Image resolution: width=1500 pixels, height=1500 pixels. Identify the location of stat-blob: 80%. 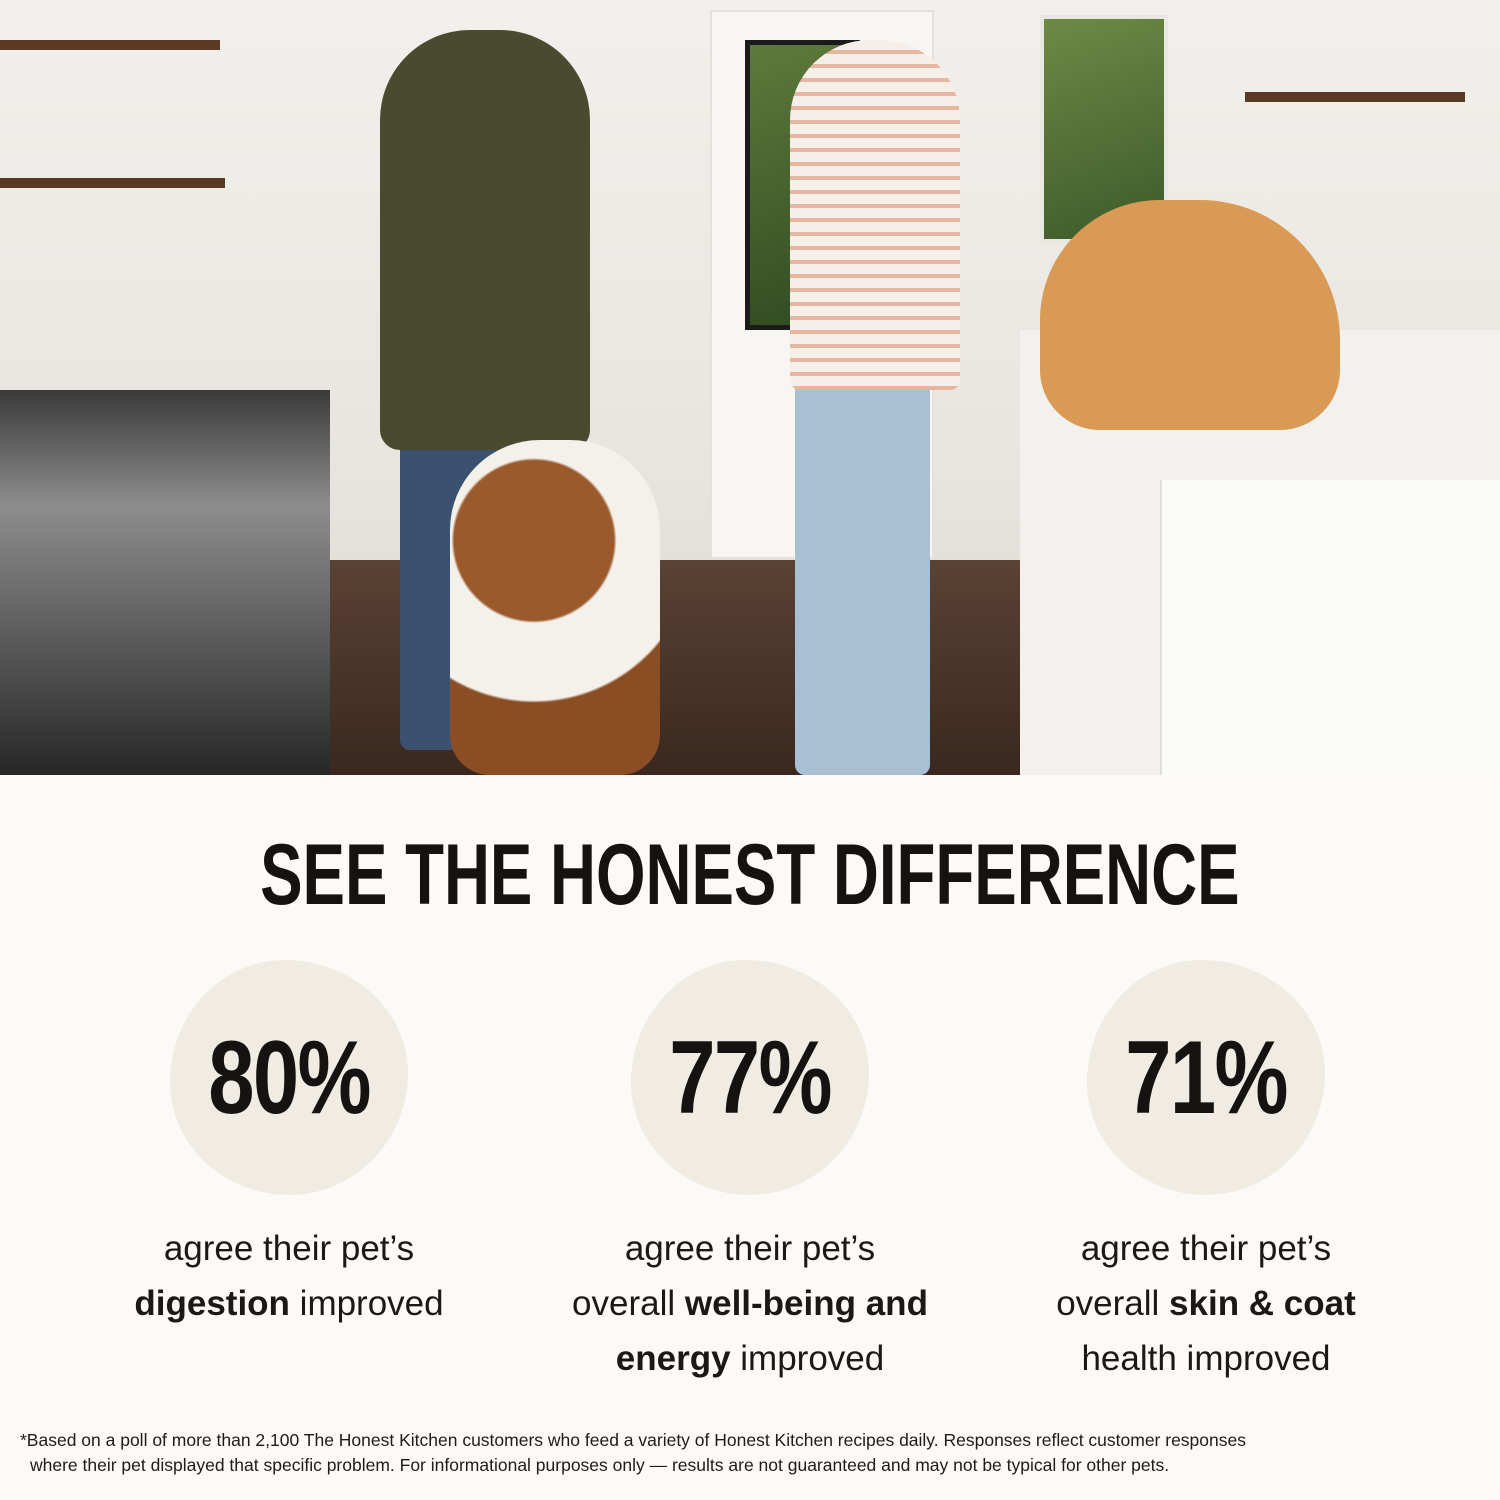
(289, 1077).